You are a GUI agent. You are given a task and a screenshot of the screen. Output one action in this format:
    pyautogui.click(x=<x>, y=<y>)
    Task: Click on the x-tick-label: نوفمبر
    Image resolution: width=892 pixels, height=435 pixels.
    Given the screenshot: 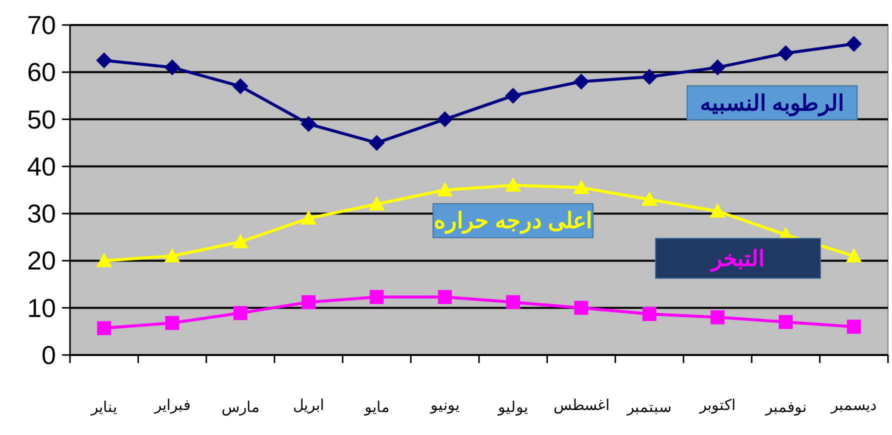 What is the action you would take?
    pyautogui.click(x=785, y=407)
    